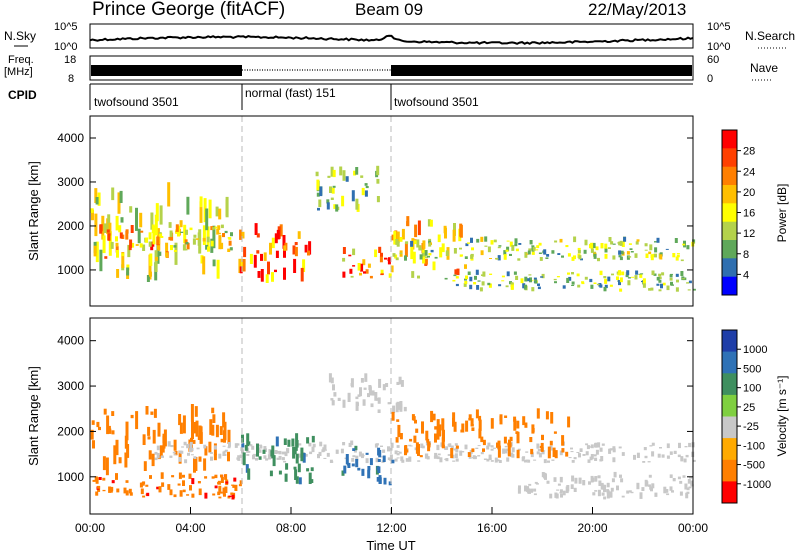 The height and width of the screenshot is (554, 800). Describe the element at coordinates (752, 389) in the screenshot. I see `colorbar-tick-label: 100` at that location.